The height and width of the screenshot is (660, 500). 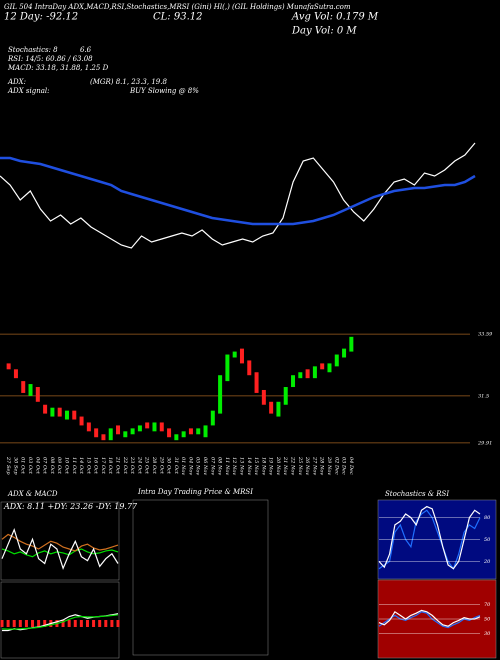 I want to click on x-tick-label: 15 Nov, so click(x=256, y=466).